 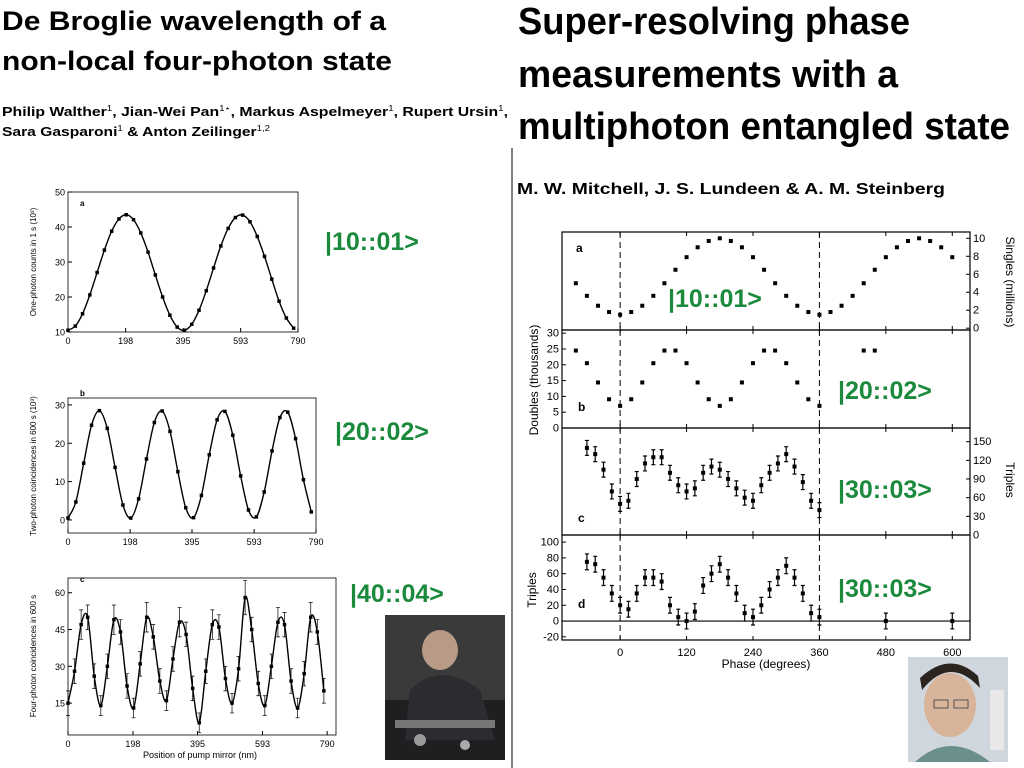 I want to click on author-affiliation: 1⋆, so click(x=225, y=108).